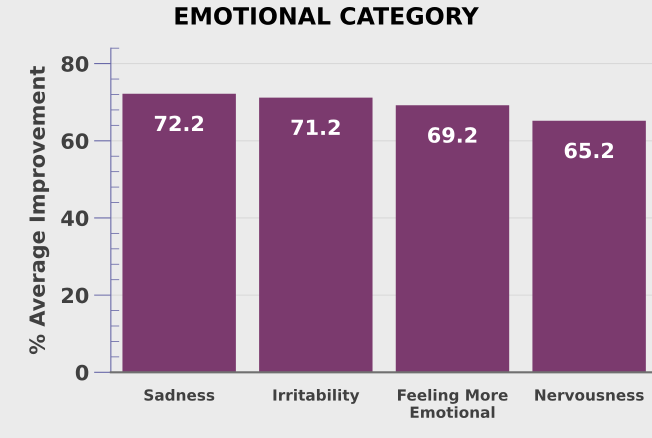 Image resolution: width=652 pixels, height=438 pixels. I want to click on y-tick-label: 0, so click(82, 372).